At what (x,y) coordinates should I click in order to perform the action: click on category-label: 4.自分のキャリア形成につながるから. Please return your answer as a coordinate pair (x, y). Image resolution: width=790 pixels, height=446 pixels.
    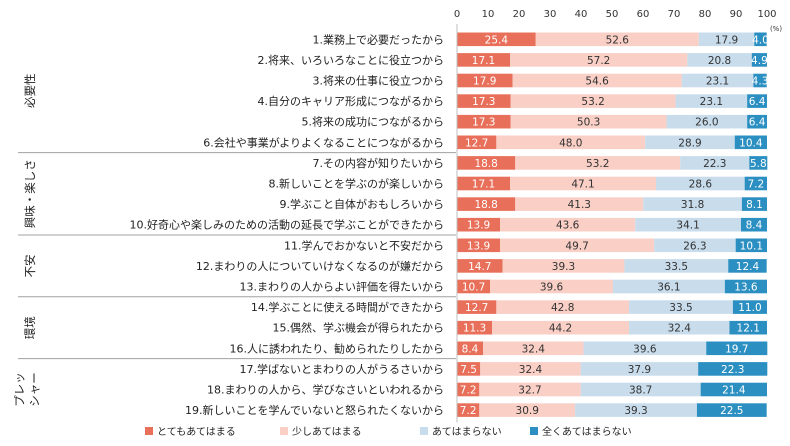
    Looking at the image, I should click on (351, 101).